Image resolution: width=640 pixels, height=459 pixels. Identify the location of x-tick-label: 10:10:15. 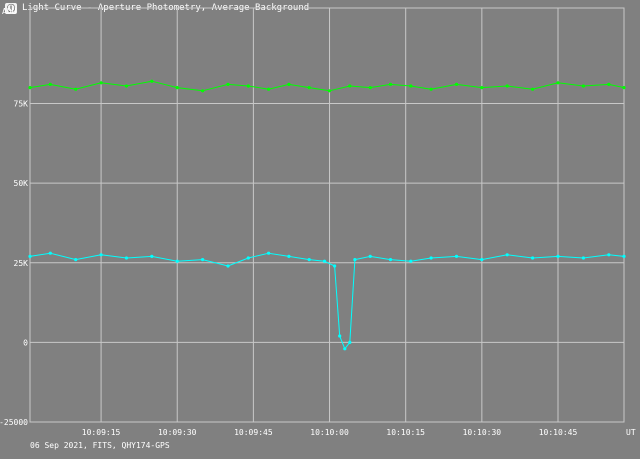
(405, 432).